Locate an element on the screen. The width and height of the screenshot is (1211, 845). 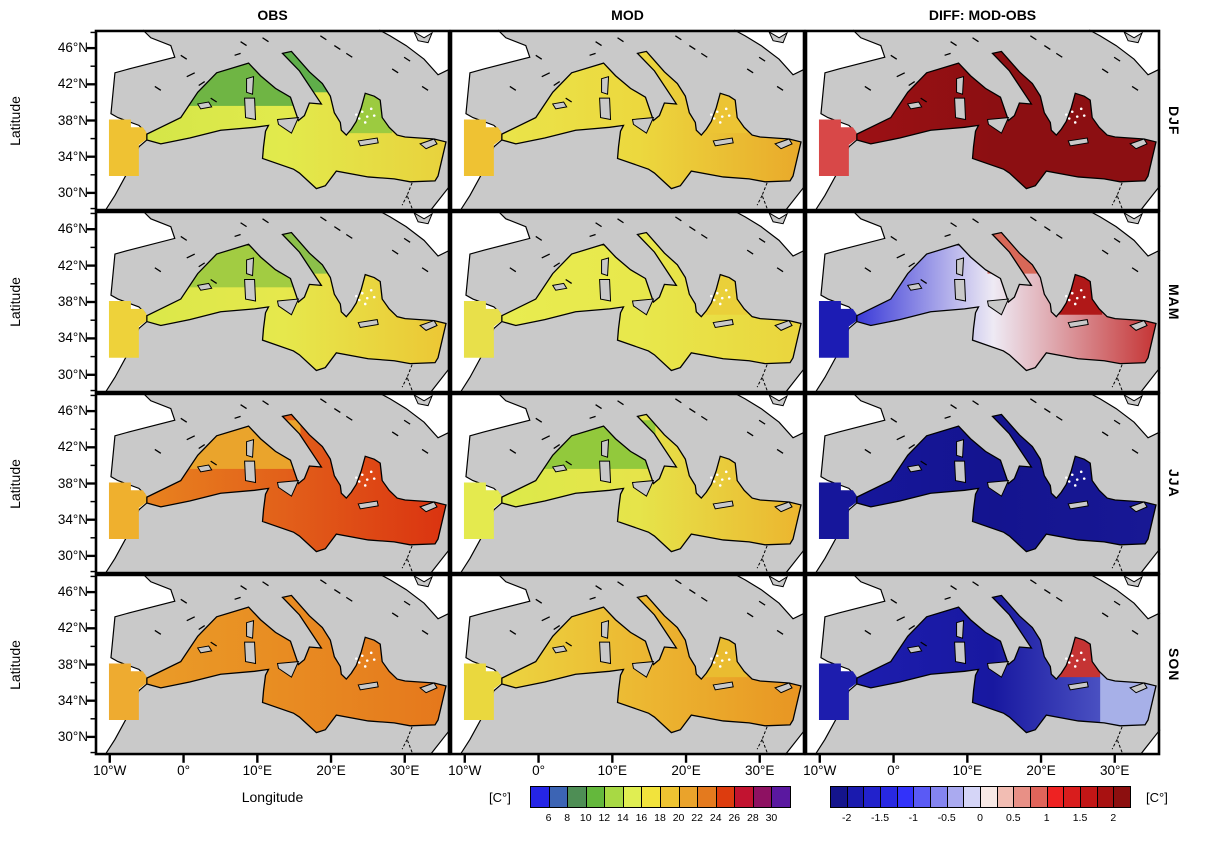
map-panel-obs-mam is located at coordinates (269, 302).